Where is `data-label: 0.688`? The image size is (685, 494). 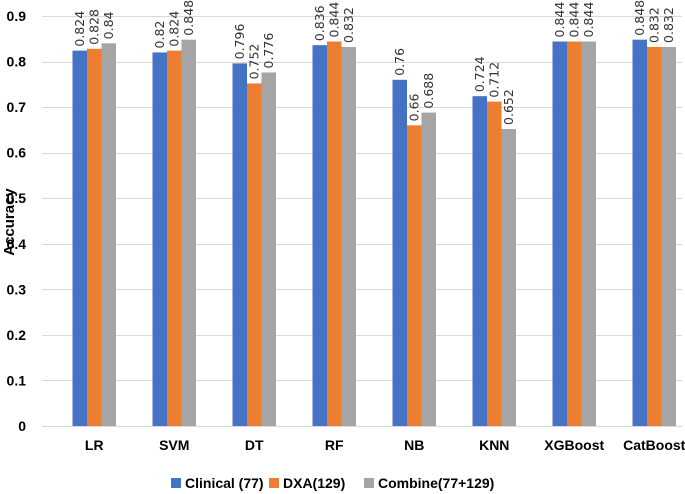 data-label: 0.688 is located at coordinates (428, 91).